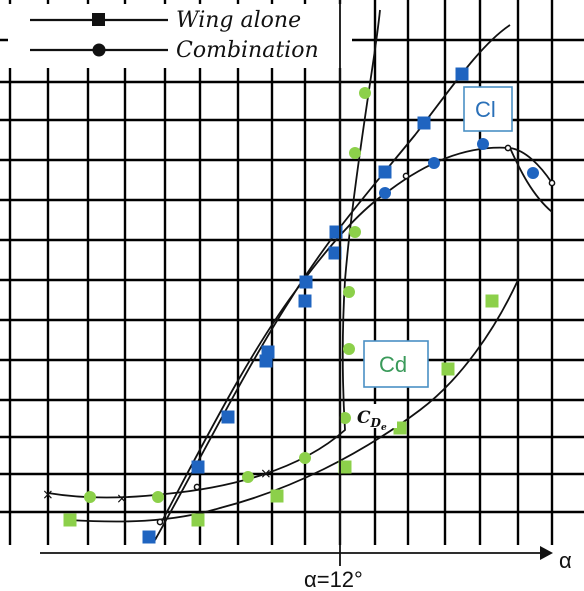 The width and height of the screenshot is (584, 591). I want to click on cl-label: Cl, so click(485, 109).